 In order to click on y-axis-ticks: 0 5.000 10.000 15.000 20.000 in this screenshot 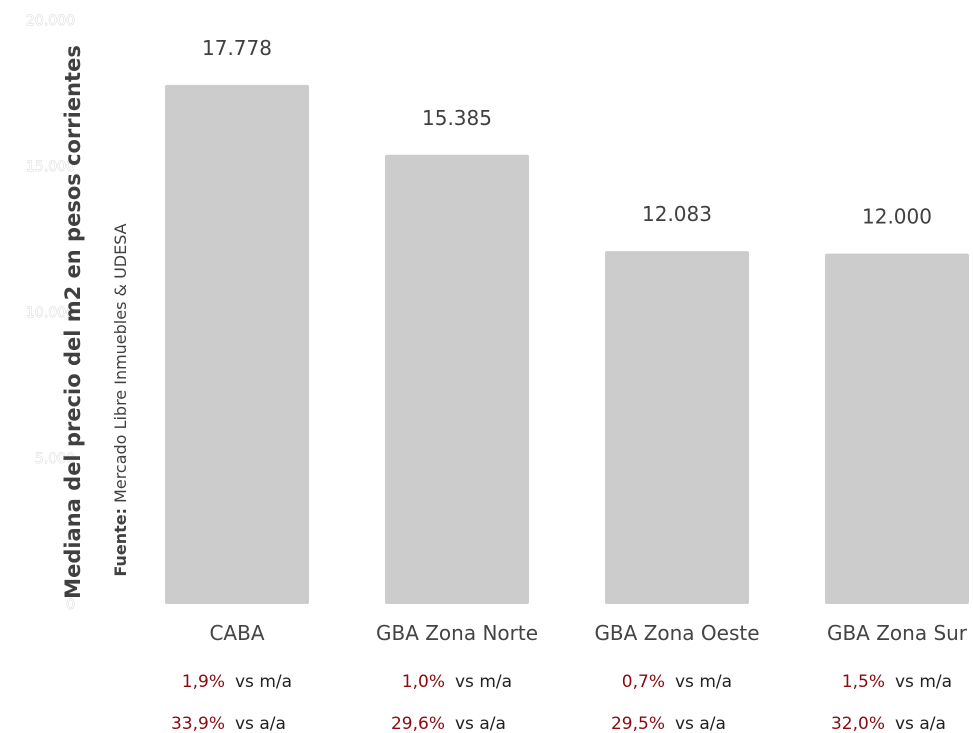, I will do `click(51, 313)`.